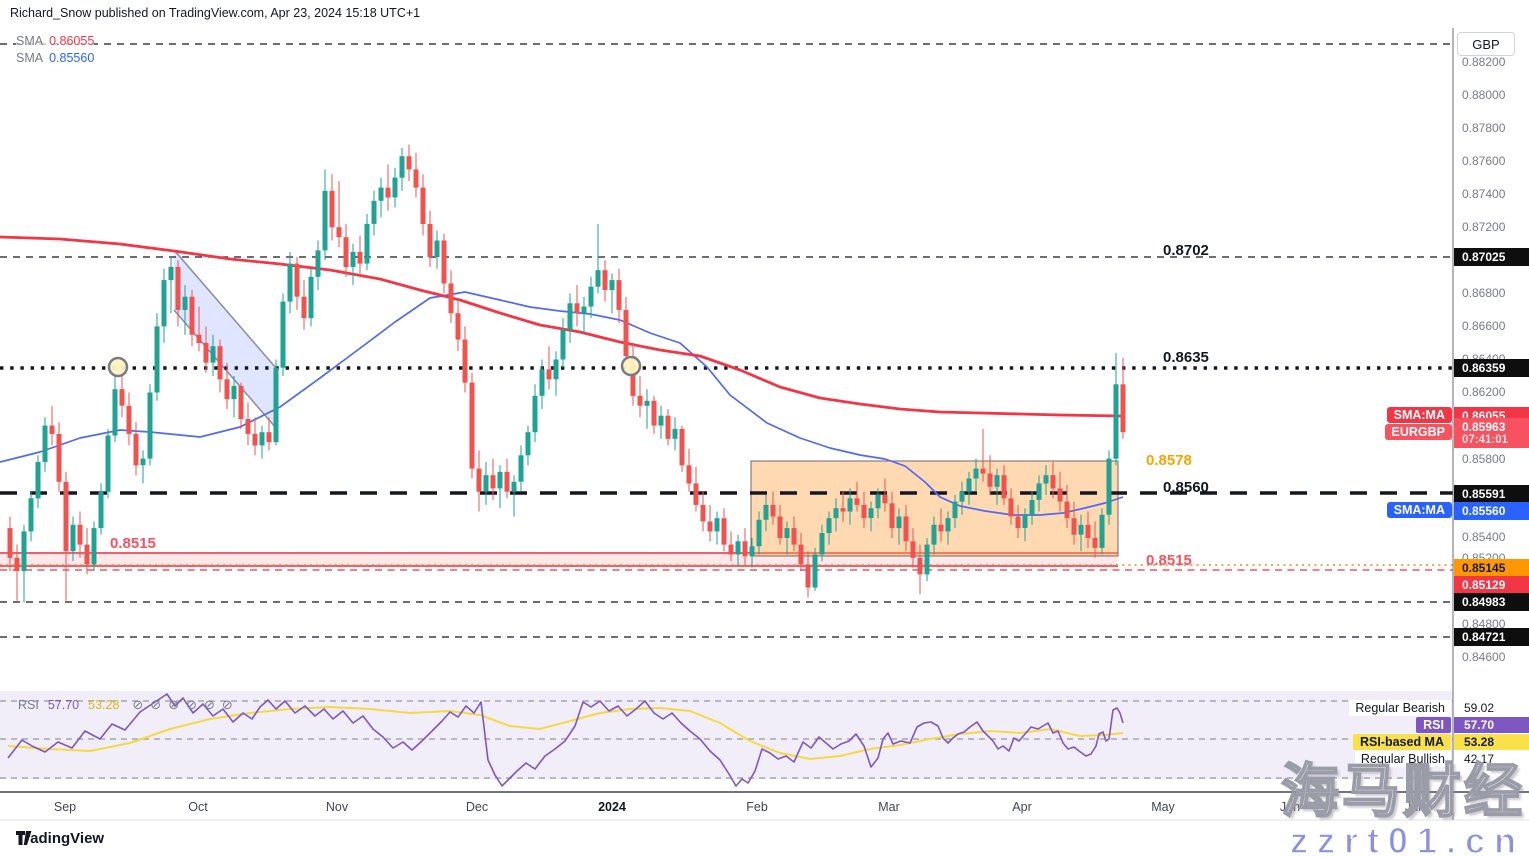  What do you see at coordinates (1402, 809) in the screenshot?
I see `watermark: 海马财经 zzrt01.cn` at bounding box center [1402, 809].